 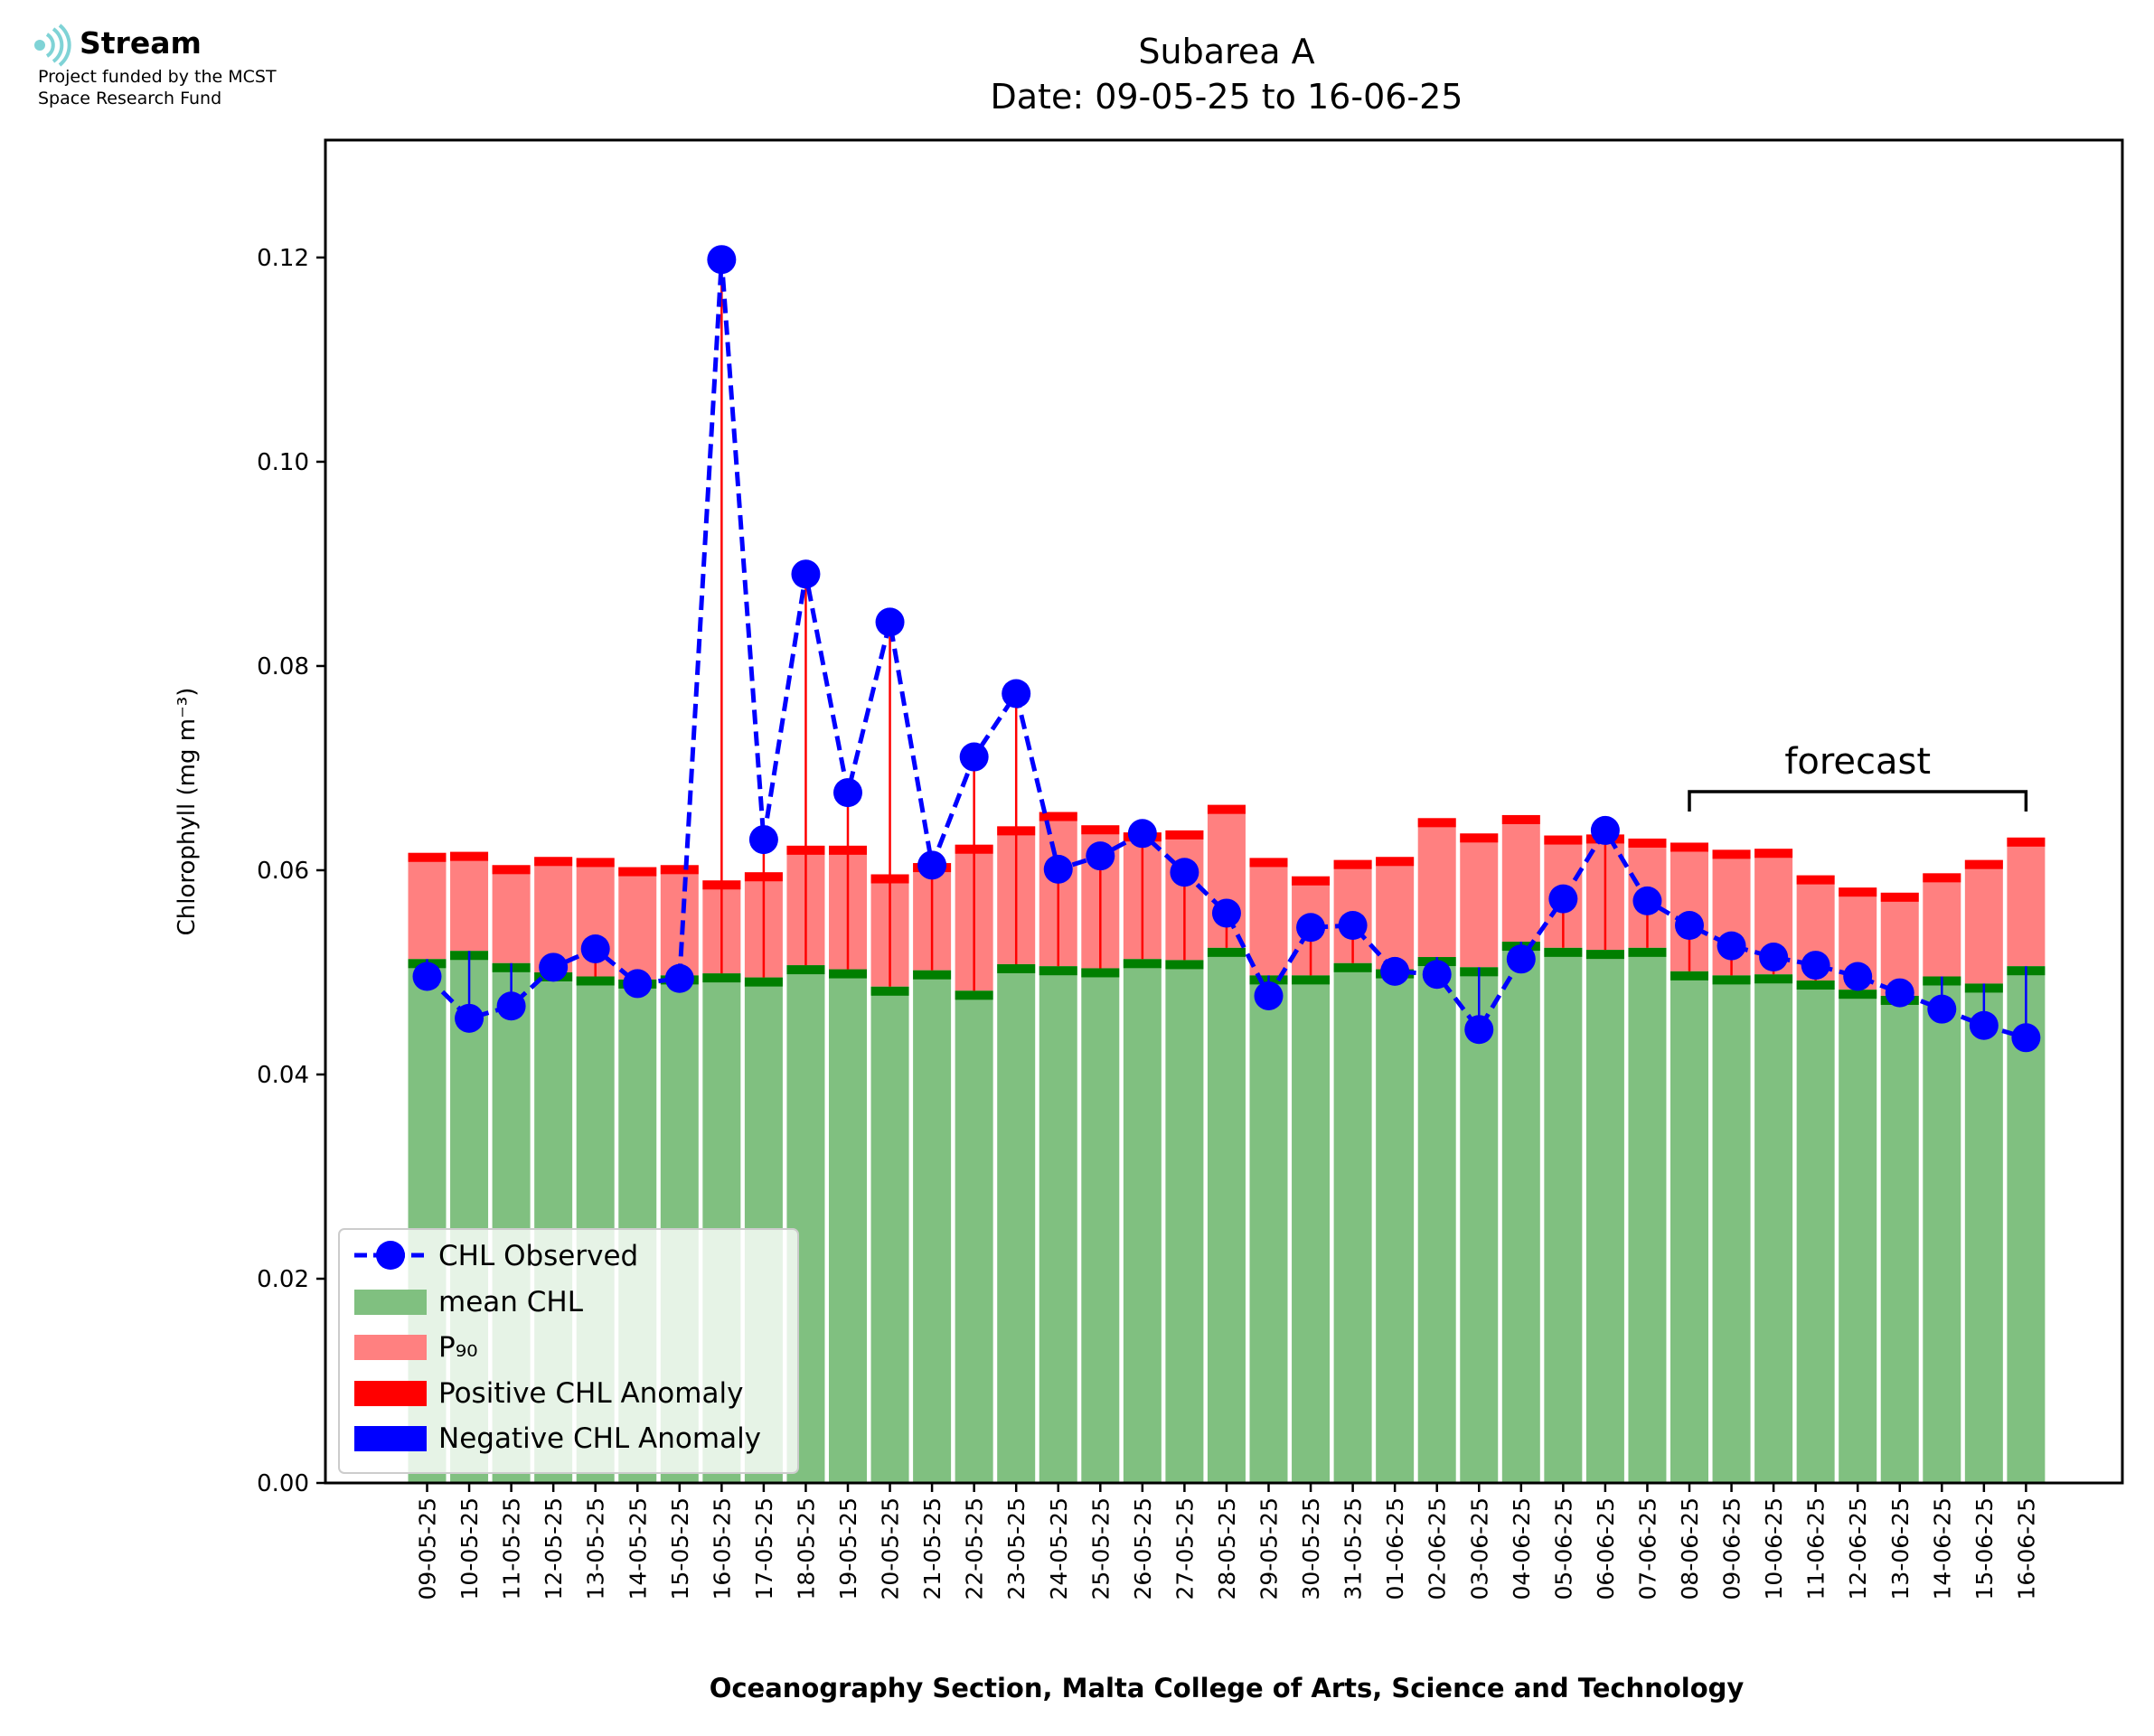 I want to click on x-tick-label: 16-05-25, so click(x=722, y=1548).